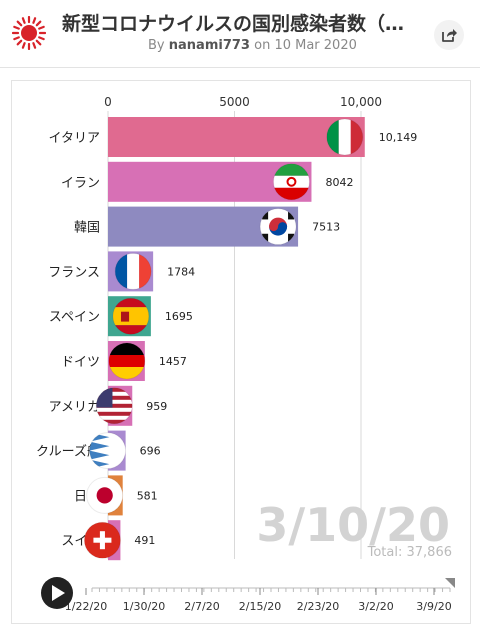 The image size is (480, 631). What do you see at coordinates (252, 45) in the screenshot?
I see `byline: By nanami773 on 10 Mar 2020` at bounding box center [252, 45].